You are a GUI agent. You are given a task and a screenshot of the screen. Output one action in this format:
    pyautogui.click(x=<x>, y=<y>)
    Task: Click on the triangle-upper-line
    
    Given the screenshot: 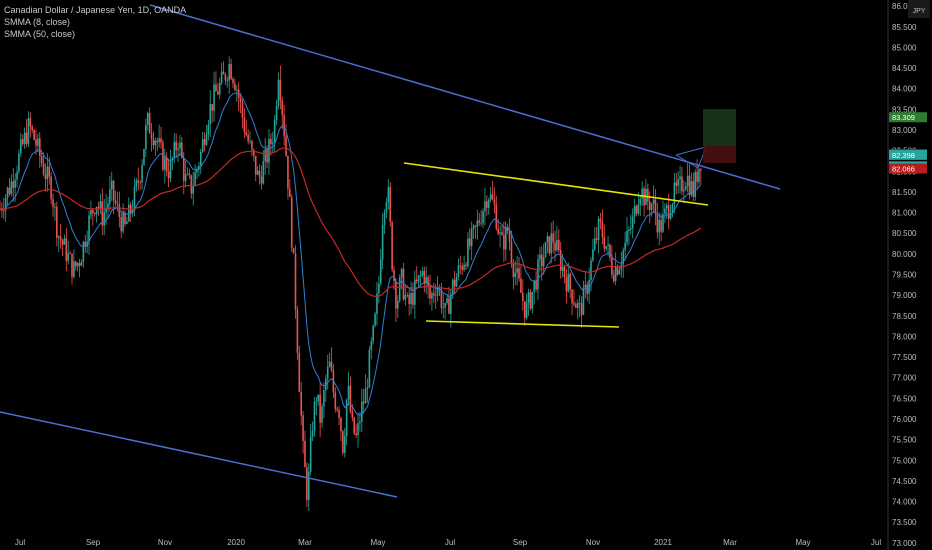 What is the action you would take?
    pyautogui.click(x=556, y=184)
    